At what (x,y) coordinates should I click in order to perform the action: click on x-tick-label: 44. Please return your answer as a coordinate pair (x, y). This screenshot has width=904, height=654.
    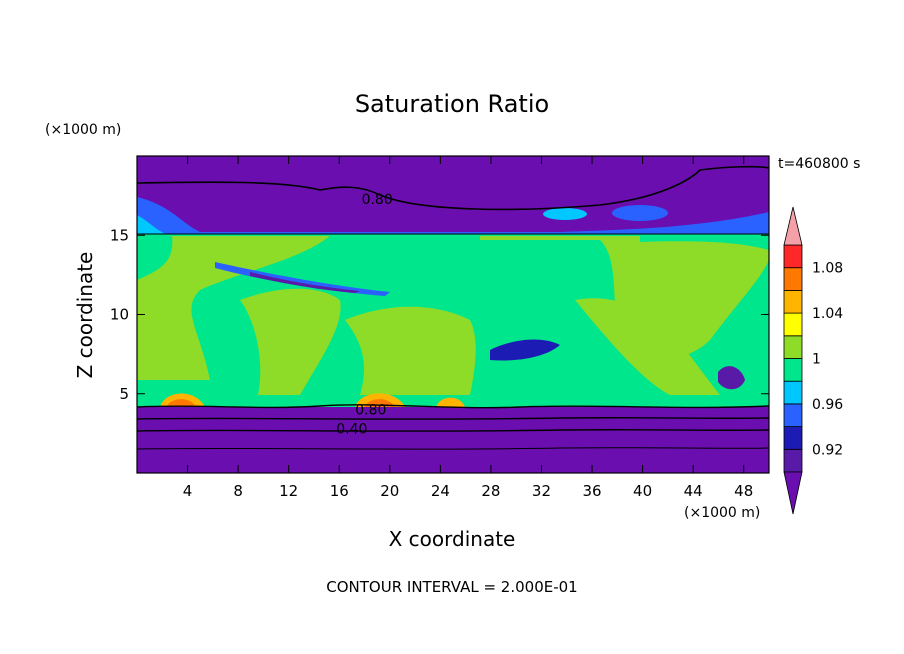
    Looking at the image, I should click on (693, 491).